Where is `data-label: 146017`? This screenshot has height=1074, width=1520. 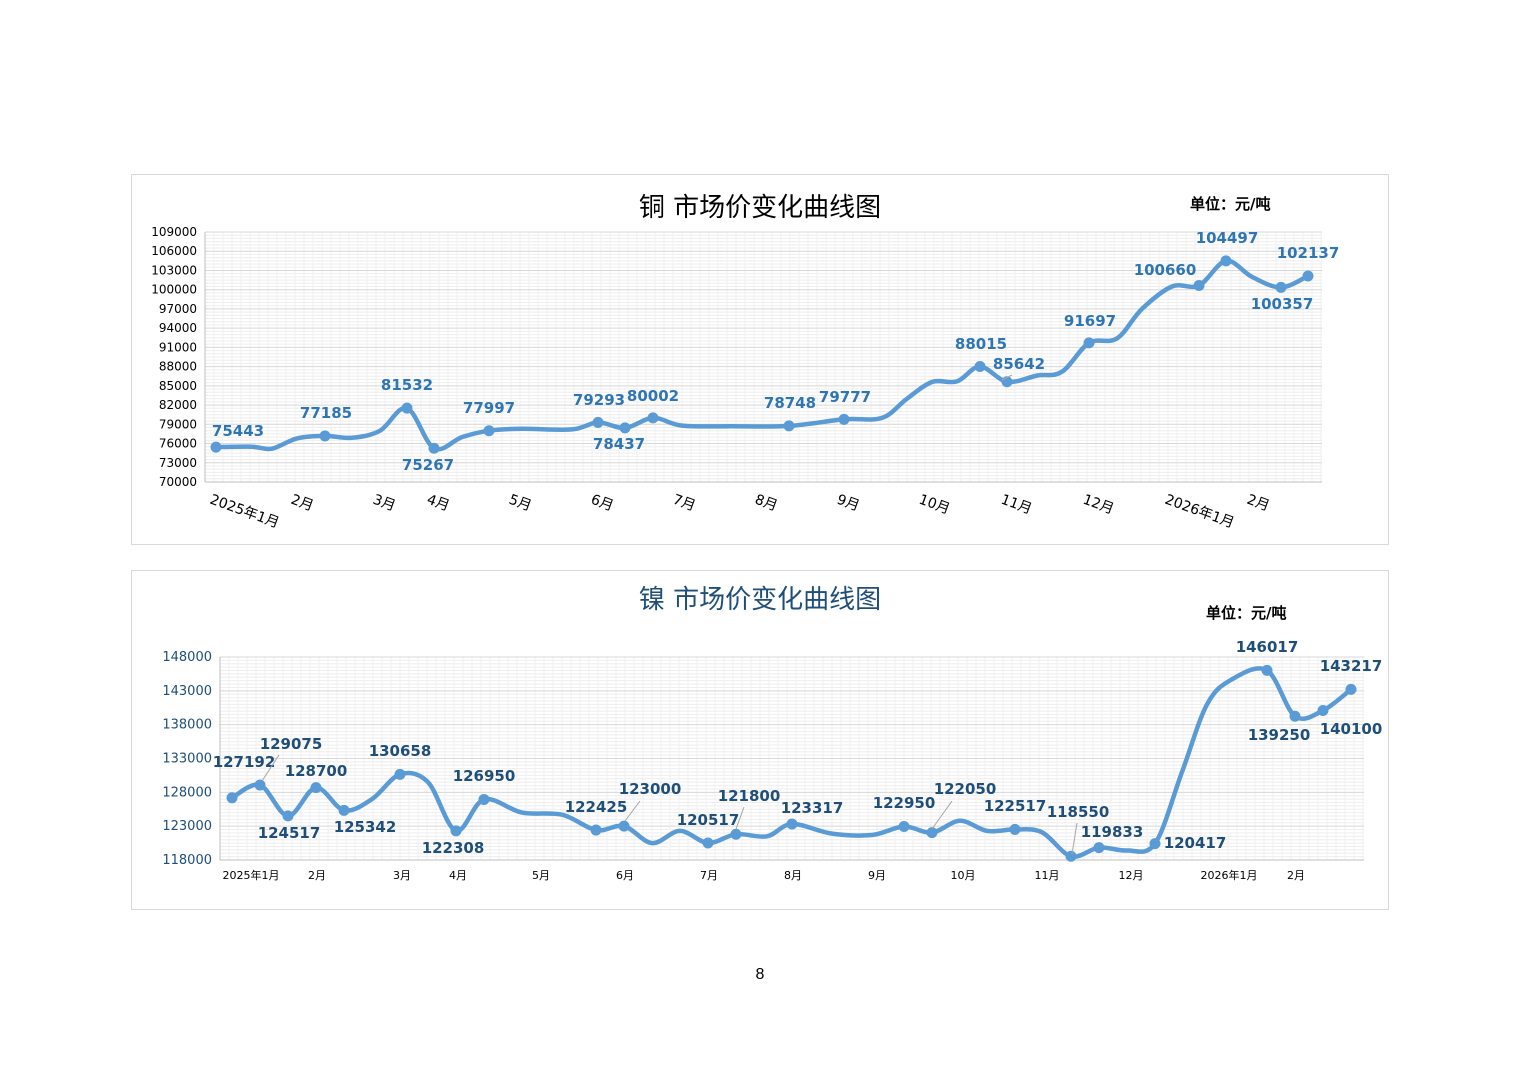
data-label: 146017 is located at coordinates (1267, 647).